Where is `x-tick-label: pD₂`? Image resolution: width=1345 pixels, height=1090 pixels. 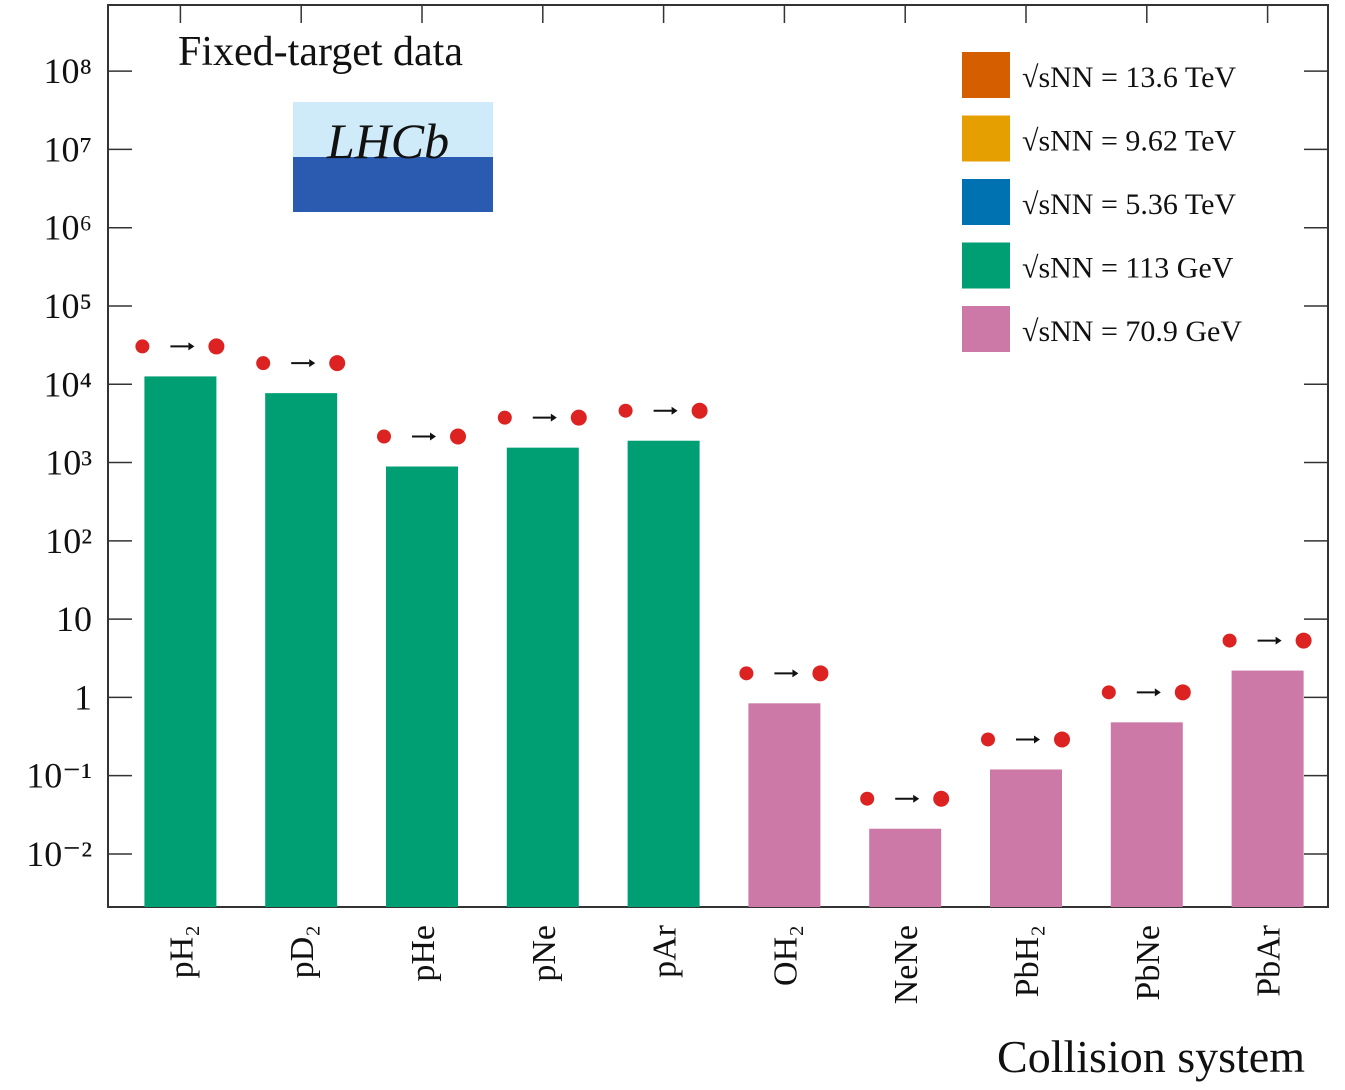
x-tick-label: pD₂ is located at coordinates (302, 951).